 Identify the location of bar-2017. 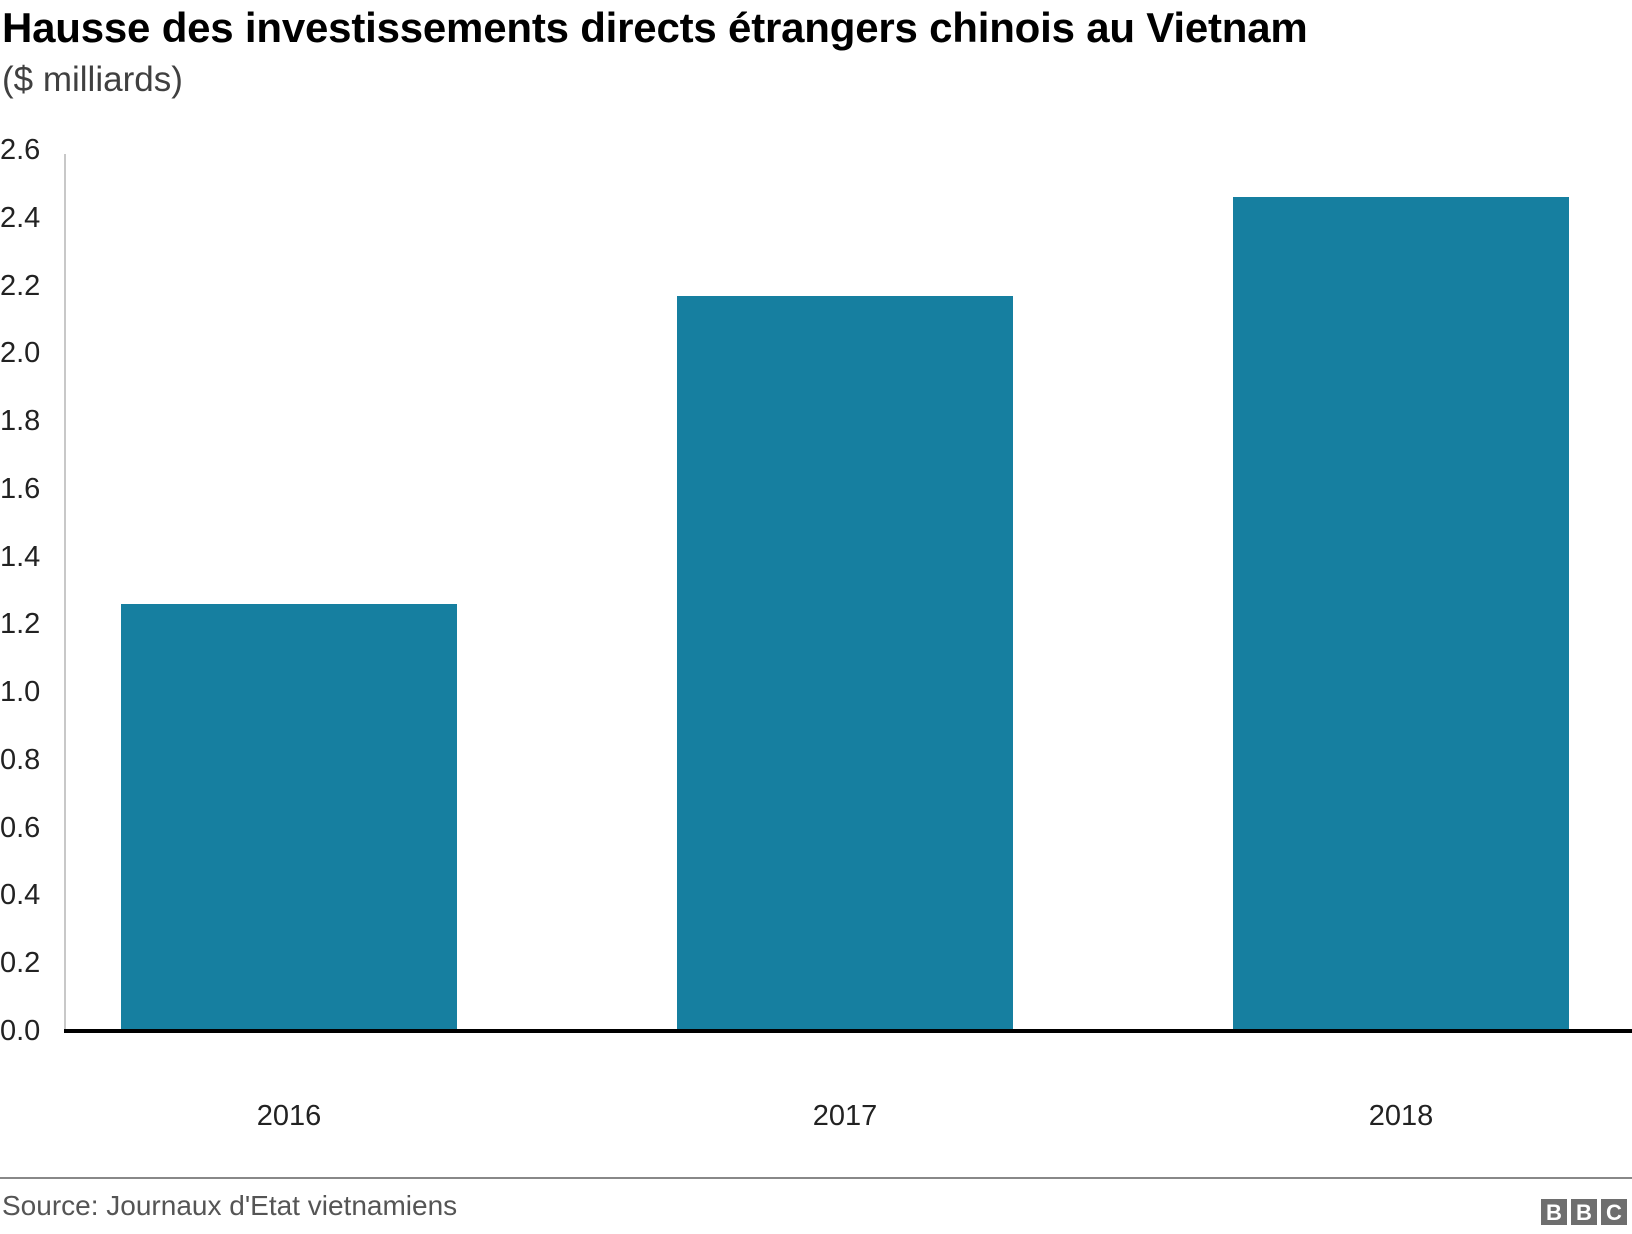
(845, 663).